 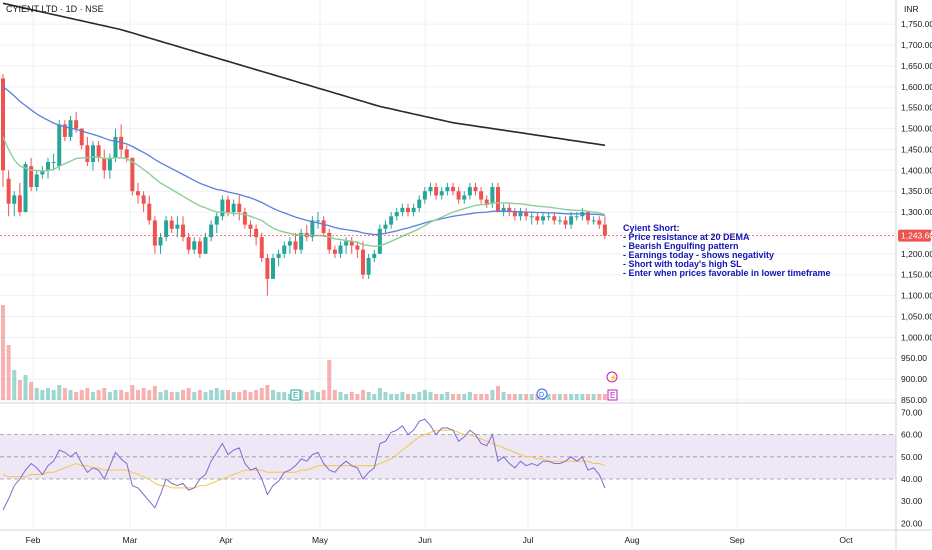 I want to click on dividend-marker: D, so click(x=542, y=394).